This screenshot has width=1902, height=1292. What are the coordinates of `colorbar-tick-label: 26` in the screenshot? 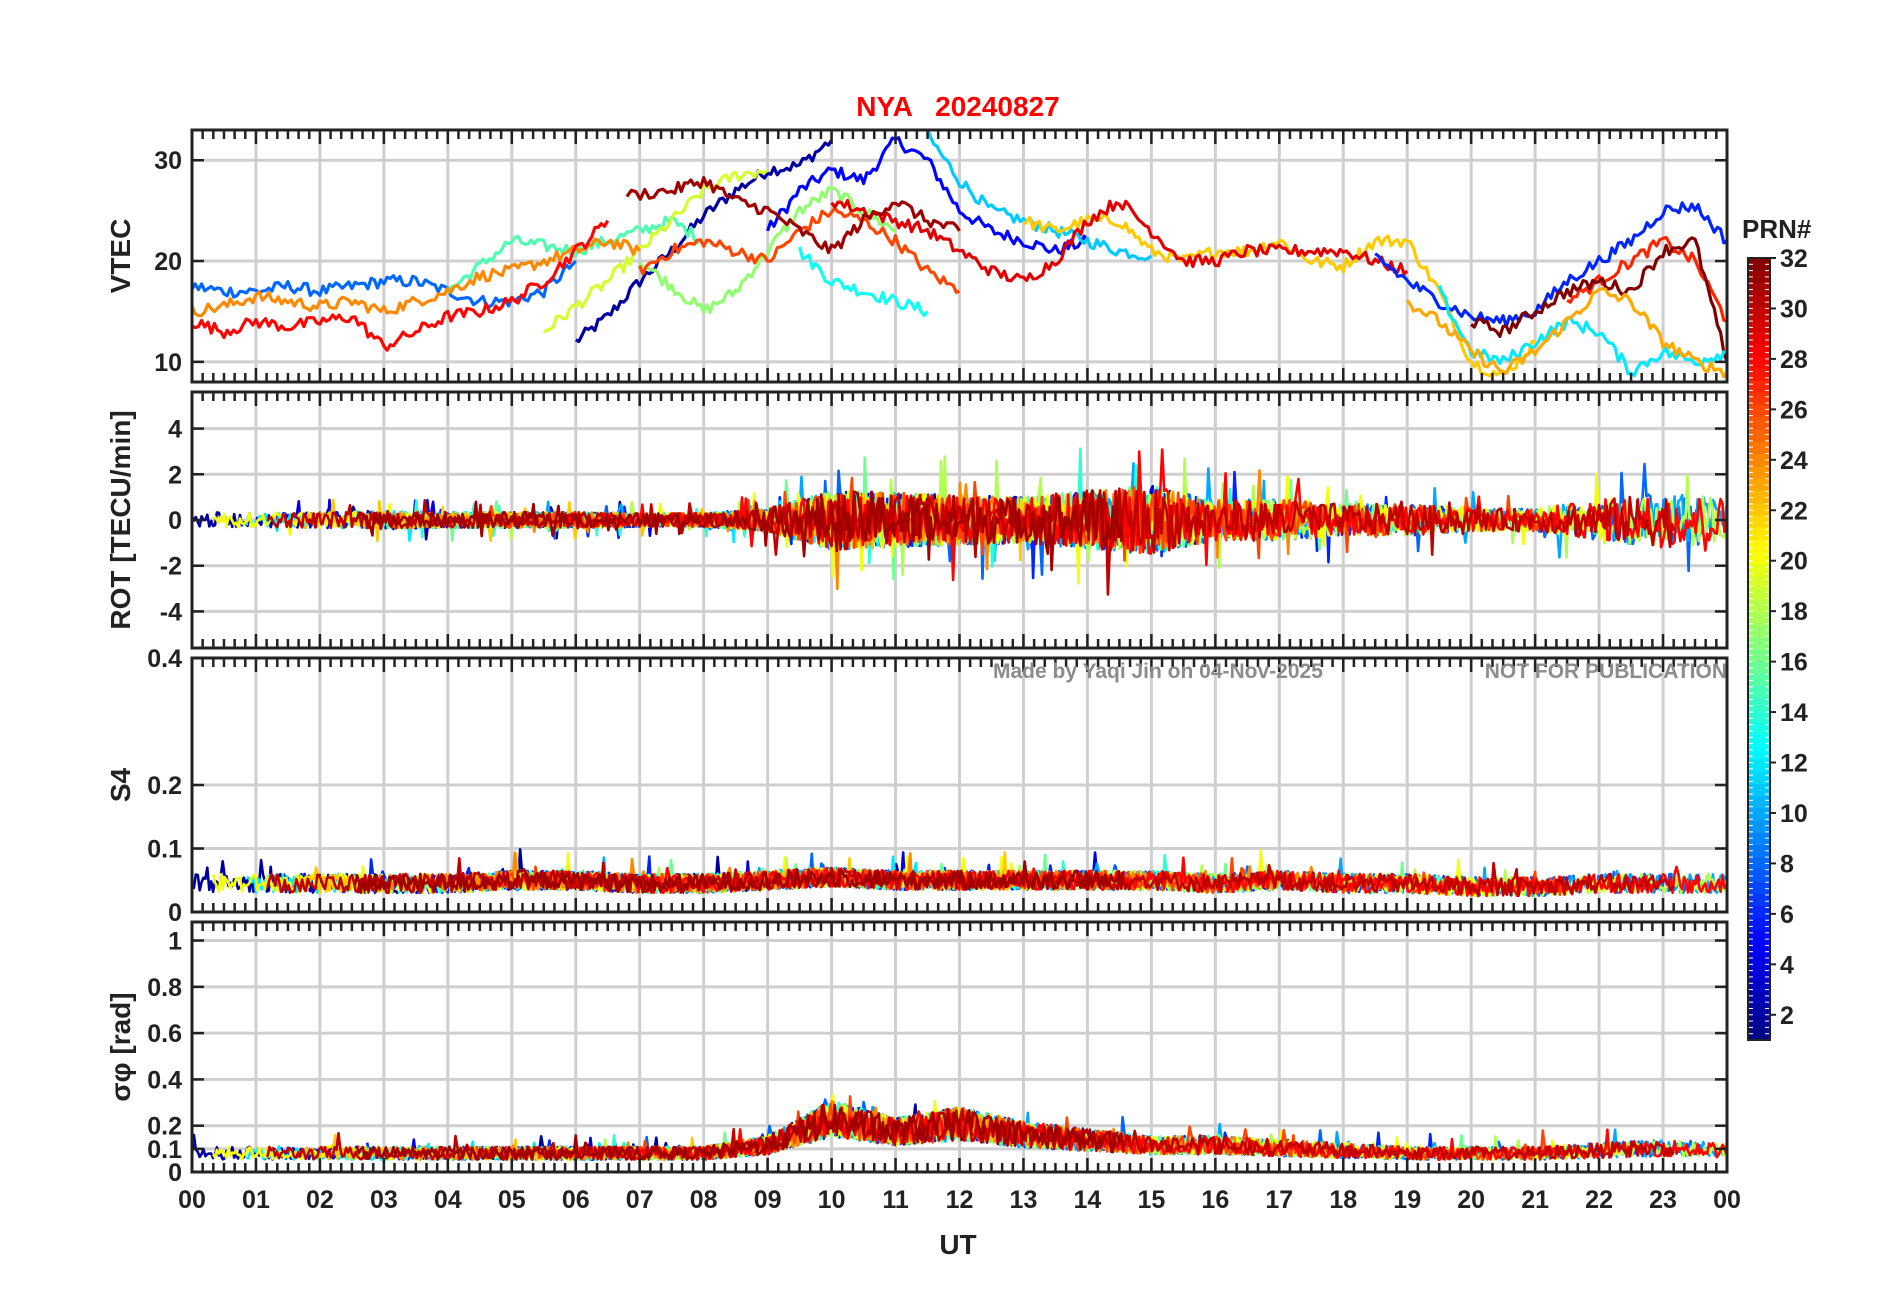 It's located at (1794, 410).